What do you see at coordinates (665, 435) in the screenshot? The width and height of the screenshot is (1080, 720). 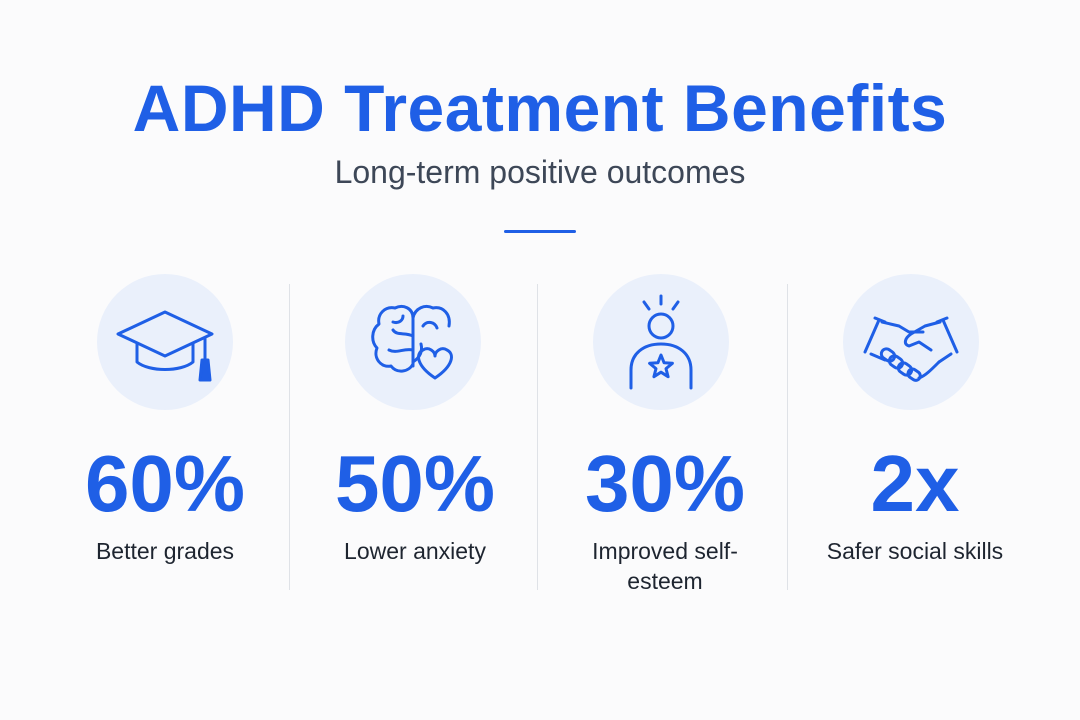 I see `stat-card-self-esteem: 30% Improved self-esteem` at bounding box center [665, 435].